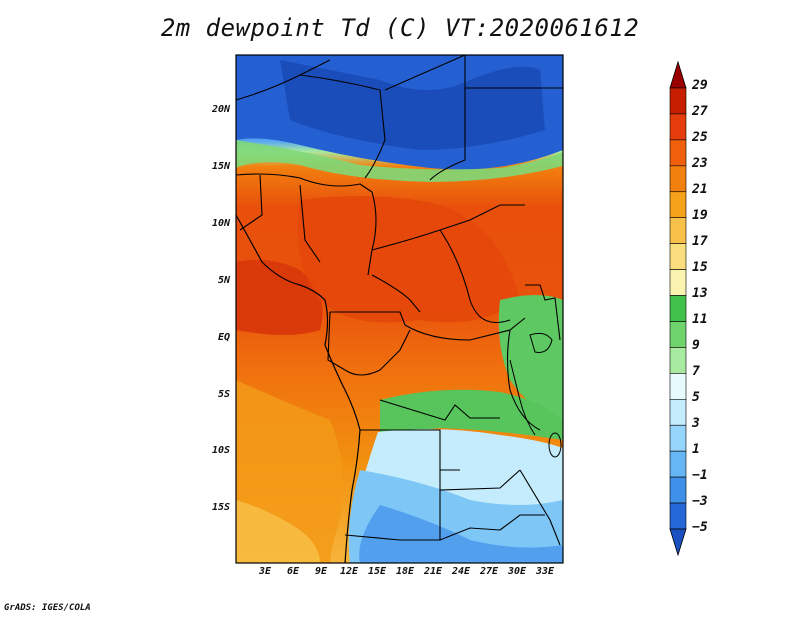 This screenshot has width=800, height=618. Describe the element at coordinates (47, 608) in the screenshot. I see `grads-credit: GrADS: IGES/COLA` at that location.